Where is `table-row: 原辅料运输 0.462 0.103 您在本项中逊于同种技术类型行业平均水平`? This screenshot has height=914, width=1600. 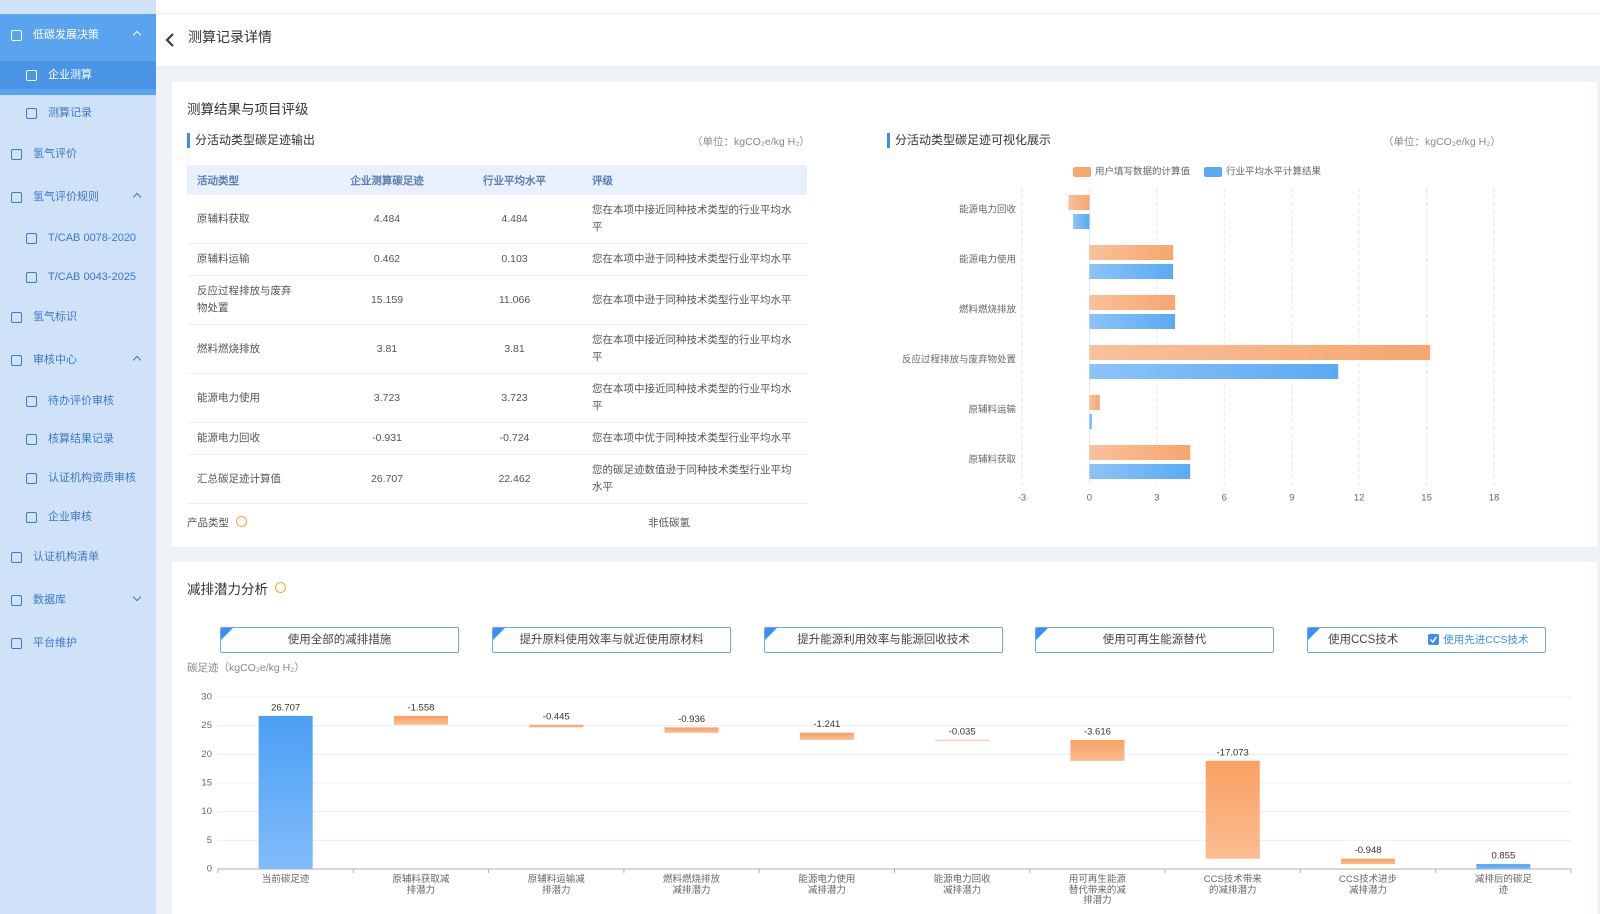 table-row: 原辅料运输 0.462 0.103 您在本项中逊于同种技术类型行业平均水平 is located at coordinates (497, 259).